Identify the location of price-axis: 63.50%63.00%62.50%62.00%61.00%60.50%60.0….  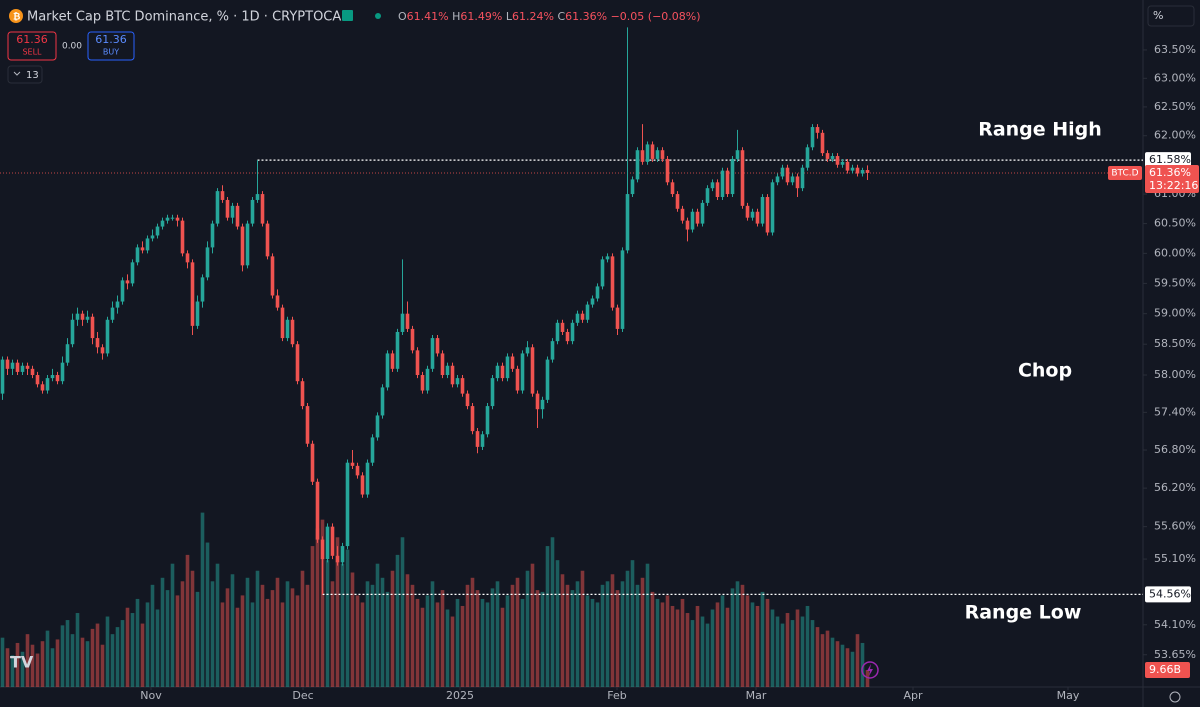
(1169, 352).